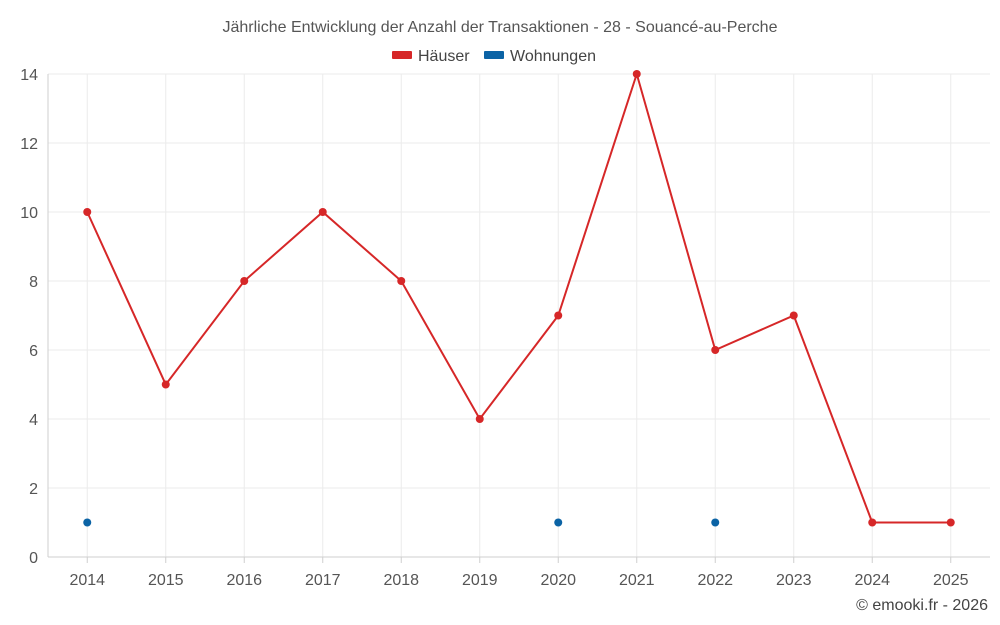 The height and width of the screenshot is (625, 1000). Describe the element at coordinates (715, 350) in the screenshot. I see `data-point-haeuser-2022` at that location.